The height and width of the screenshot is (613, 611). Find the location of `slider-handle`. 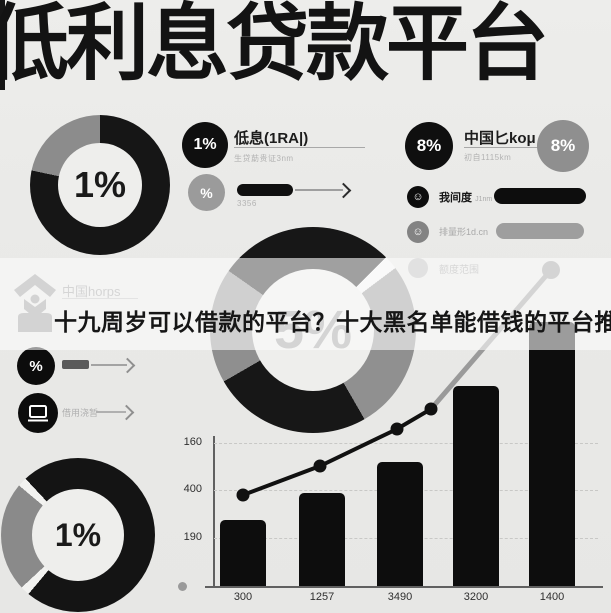

slider-handle is located at coordinates (75, 364).